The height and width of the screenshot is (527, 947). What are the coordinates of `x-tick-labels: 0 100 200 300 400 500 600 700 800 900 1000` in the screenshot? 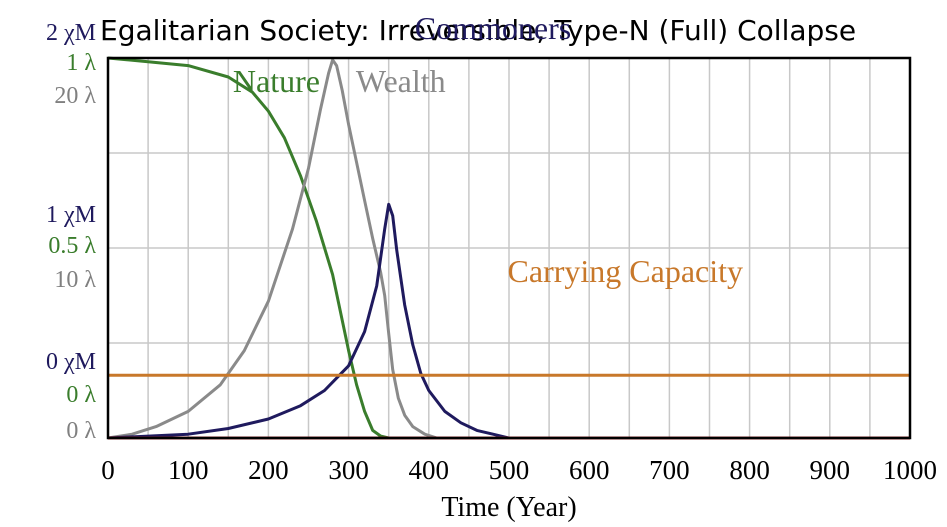 It's located at (519, 470).